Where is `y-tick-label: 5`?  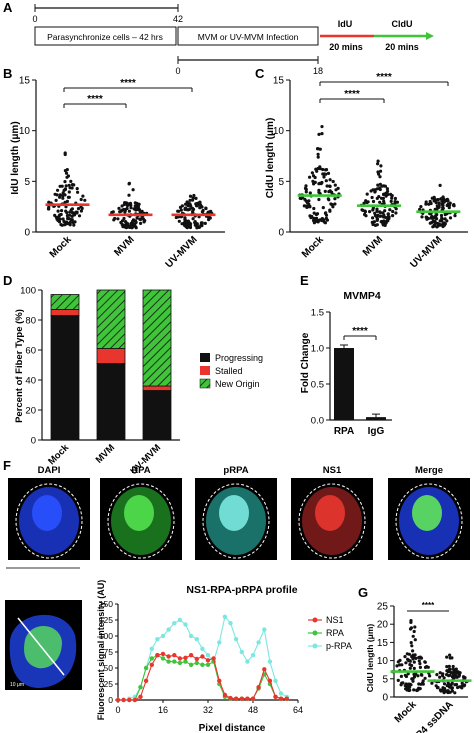 y-tick-label: 5 is located at coordinates (27, 182).